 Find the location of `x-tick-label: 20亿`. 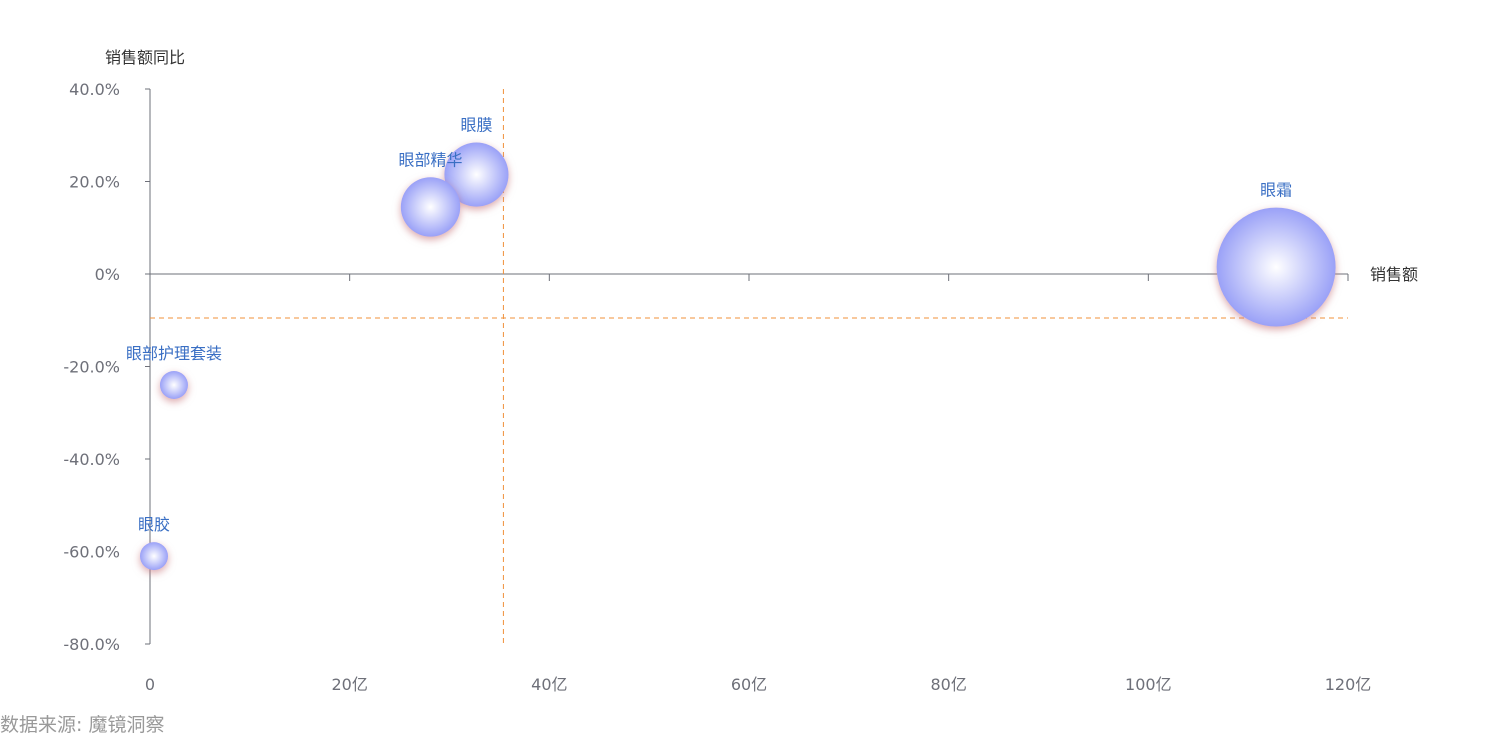

x-tick-label: 20亿 is located at coordinates (349, 684).